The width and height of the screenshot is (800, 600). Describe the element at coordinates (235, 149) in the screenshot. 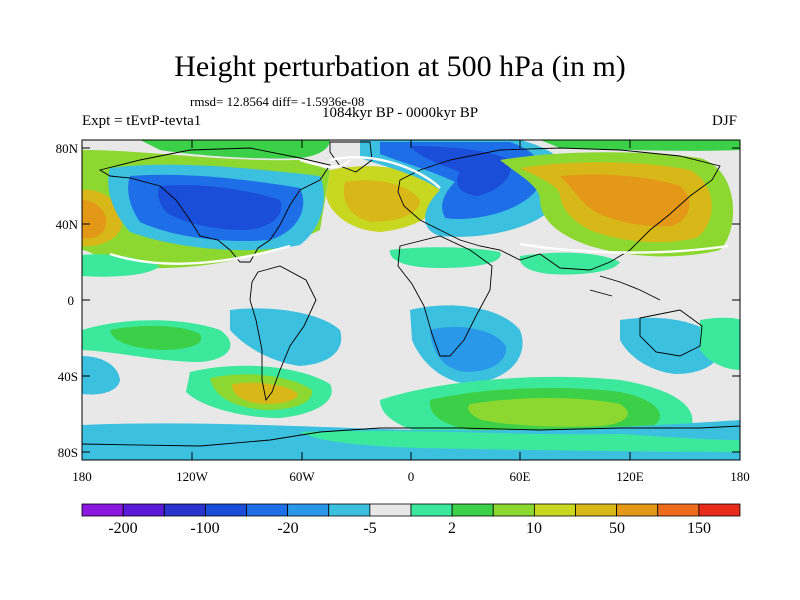

I see `field-band-arctic-positive` at that location.